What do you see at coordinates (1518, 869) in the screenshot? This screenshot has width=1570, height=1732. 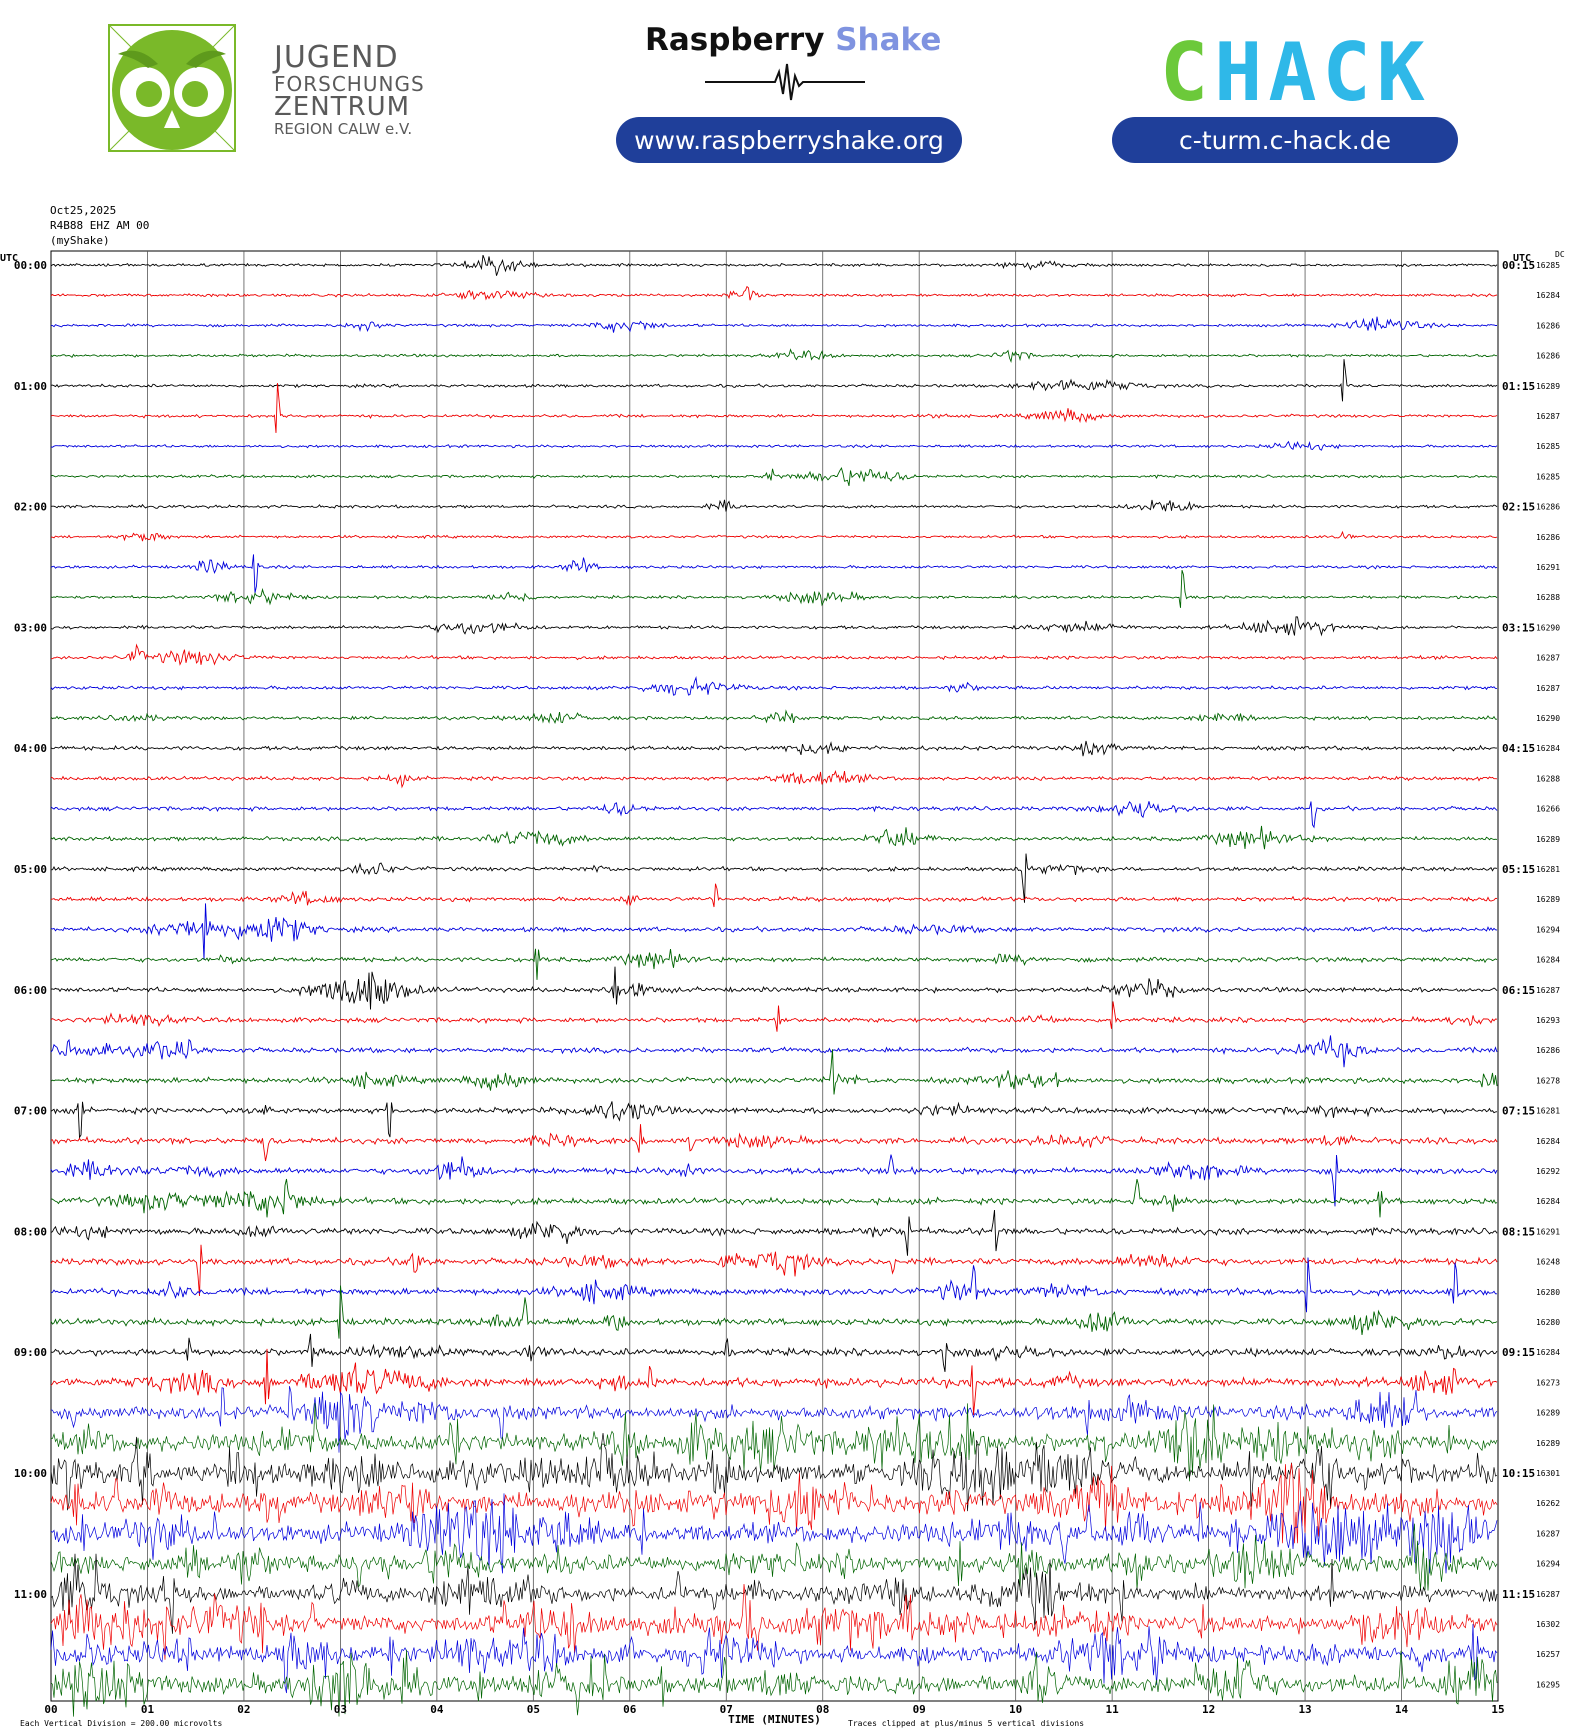 I see `hour-label-right: 05:15` at bounding box center [1518, 869].